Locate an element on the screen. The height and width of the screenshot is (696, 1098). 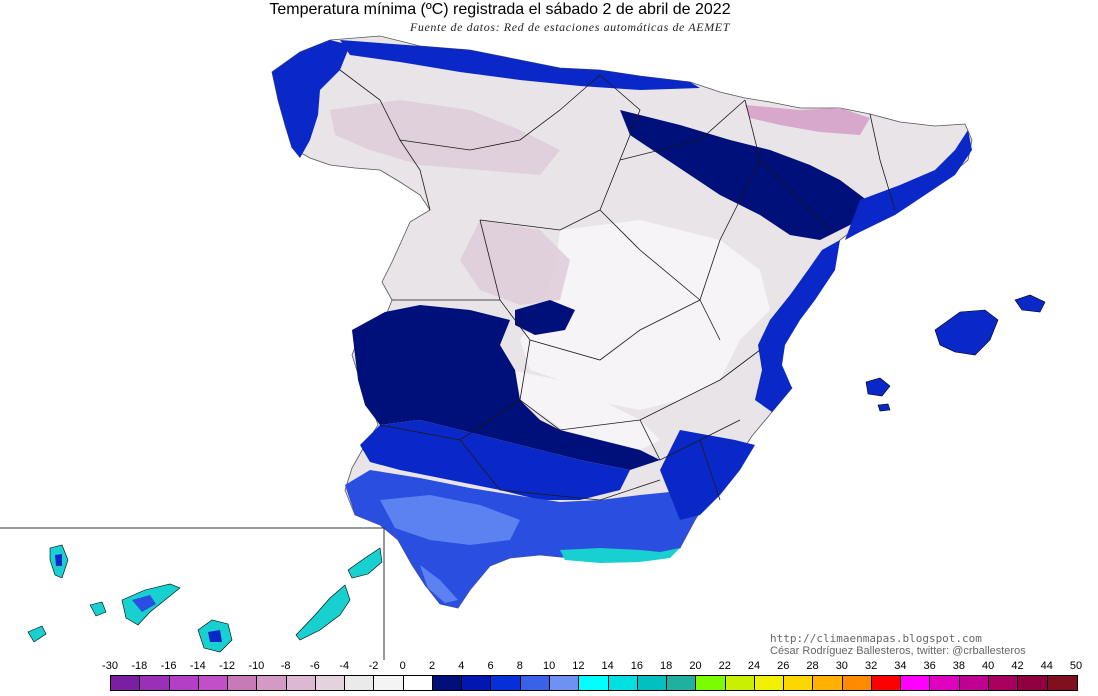
extremadura-warm is located at coordinates (506, 387).